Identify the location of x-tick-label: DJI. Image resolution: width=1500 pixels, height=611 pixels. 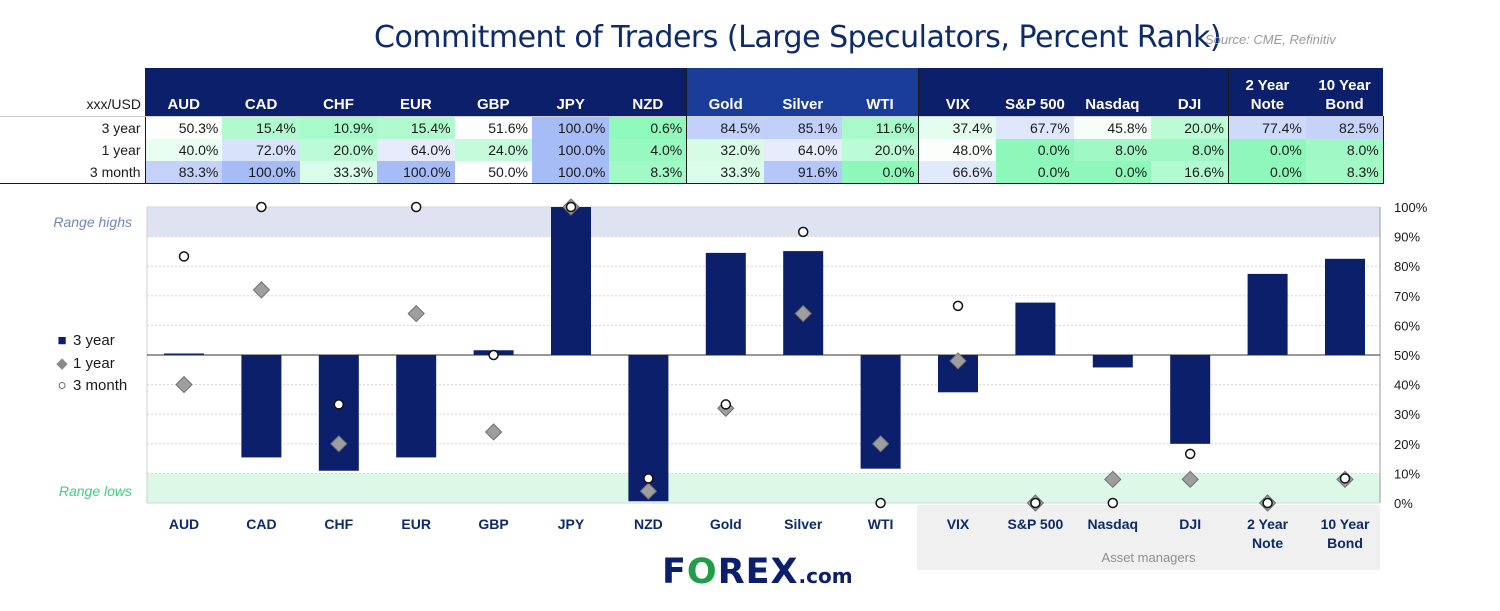
(1190, 524).